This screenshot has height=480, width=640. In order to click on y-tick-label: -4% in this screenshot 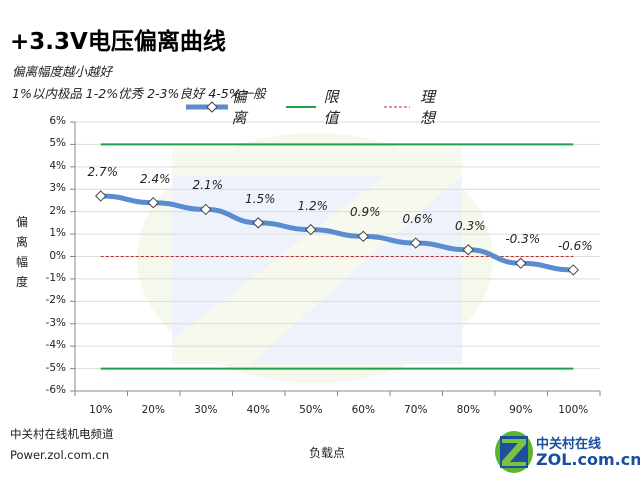, I will do `click(55, 345)`.